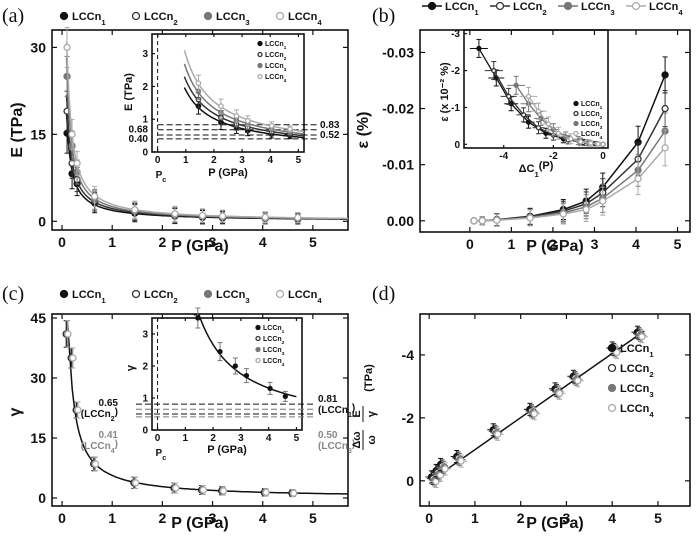  What do you see at coordinates (408, 418) in the screenshot?
I see `y-tick-label: -2` at bounding box center [408, 418].